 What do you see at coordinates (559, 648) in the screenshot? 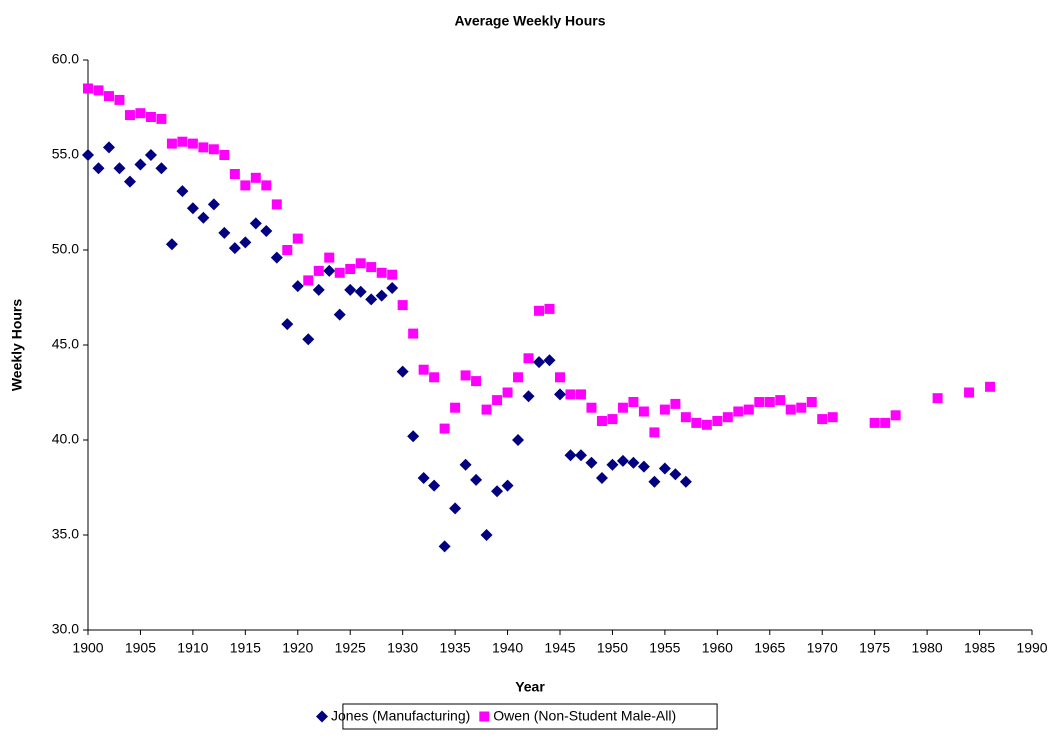
I see `x-tick-label: 1945` at bounding box center [559, 648].